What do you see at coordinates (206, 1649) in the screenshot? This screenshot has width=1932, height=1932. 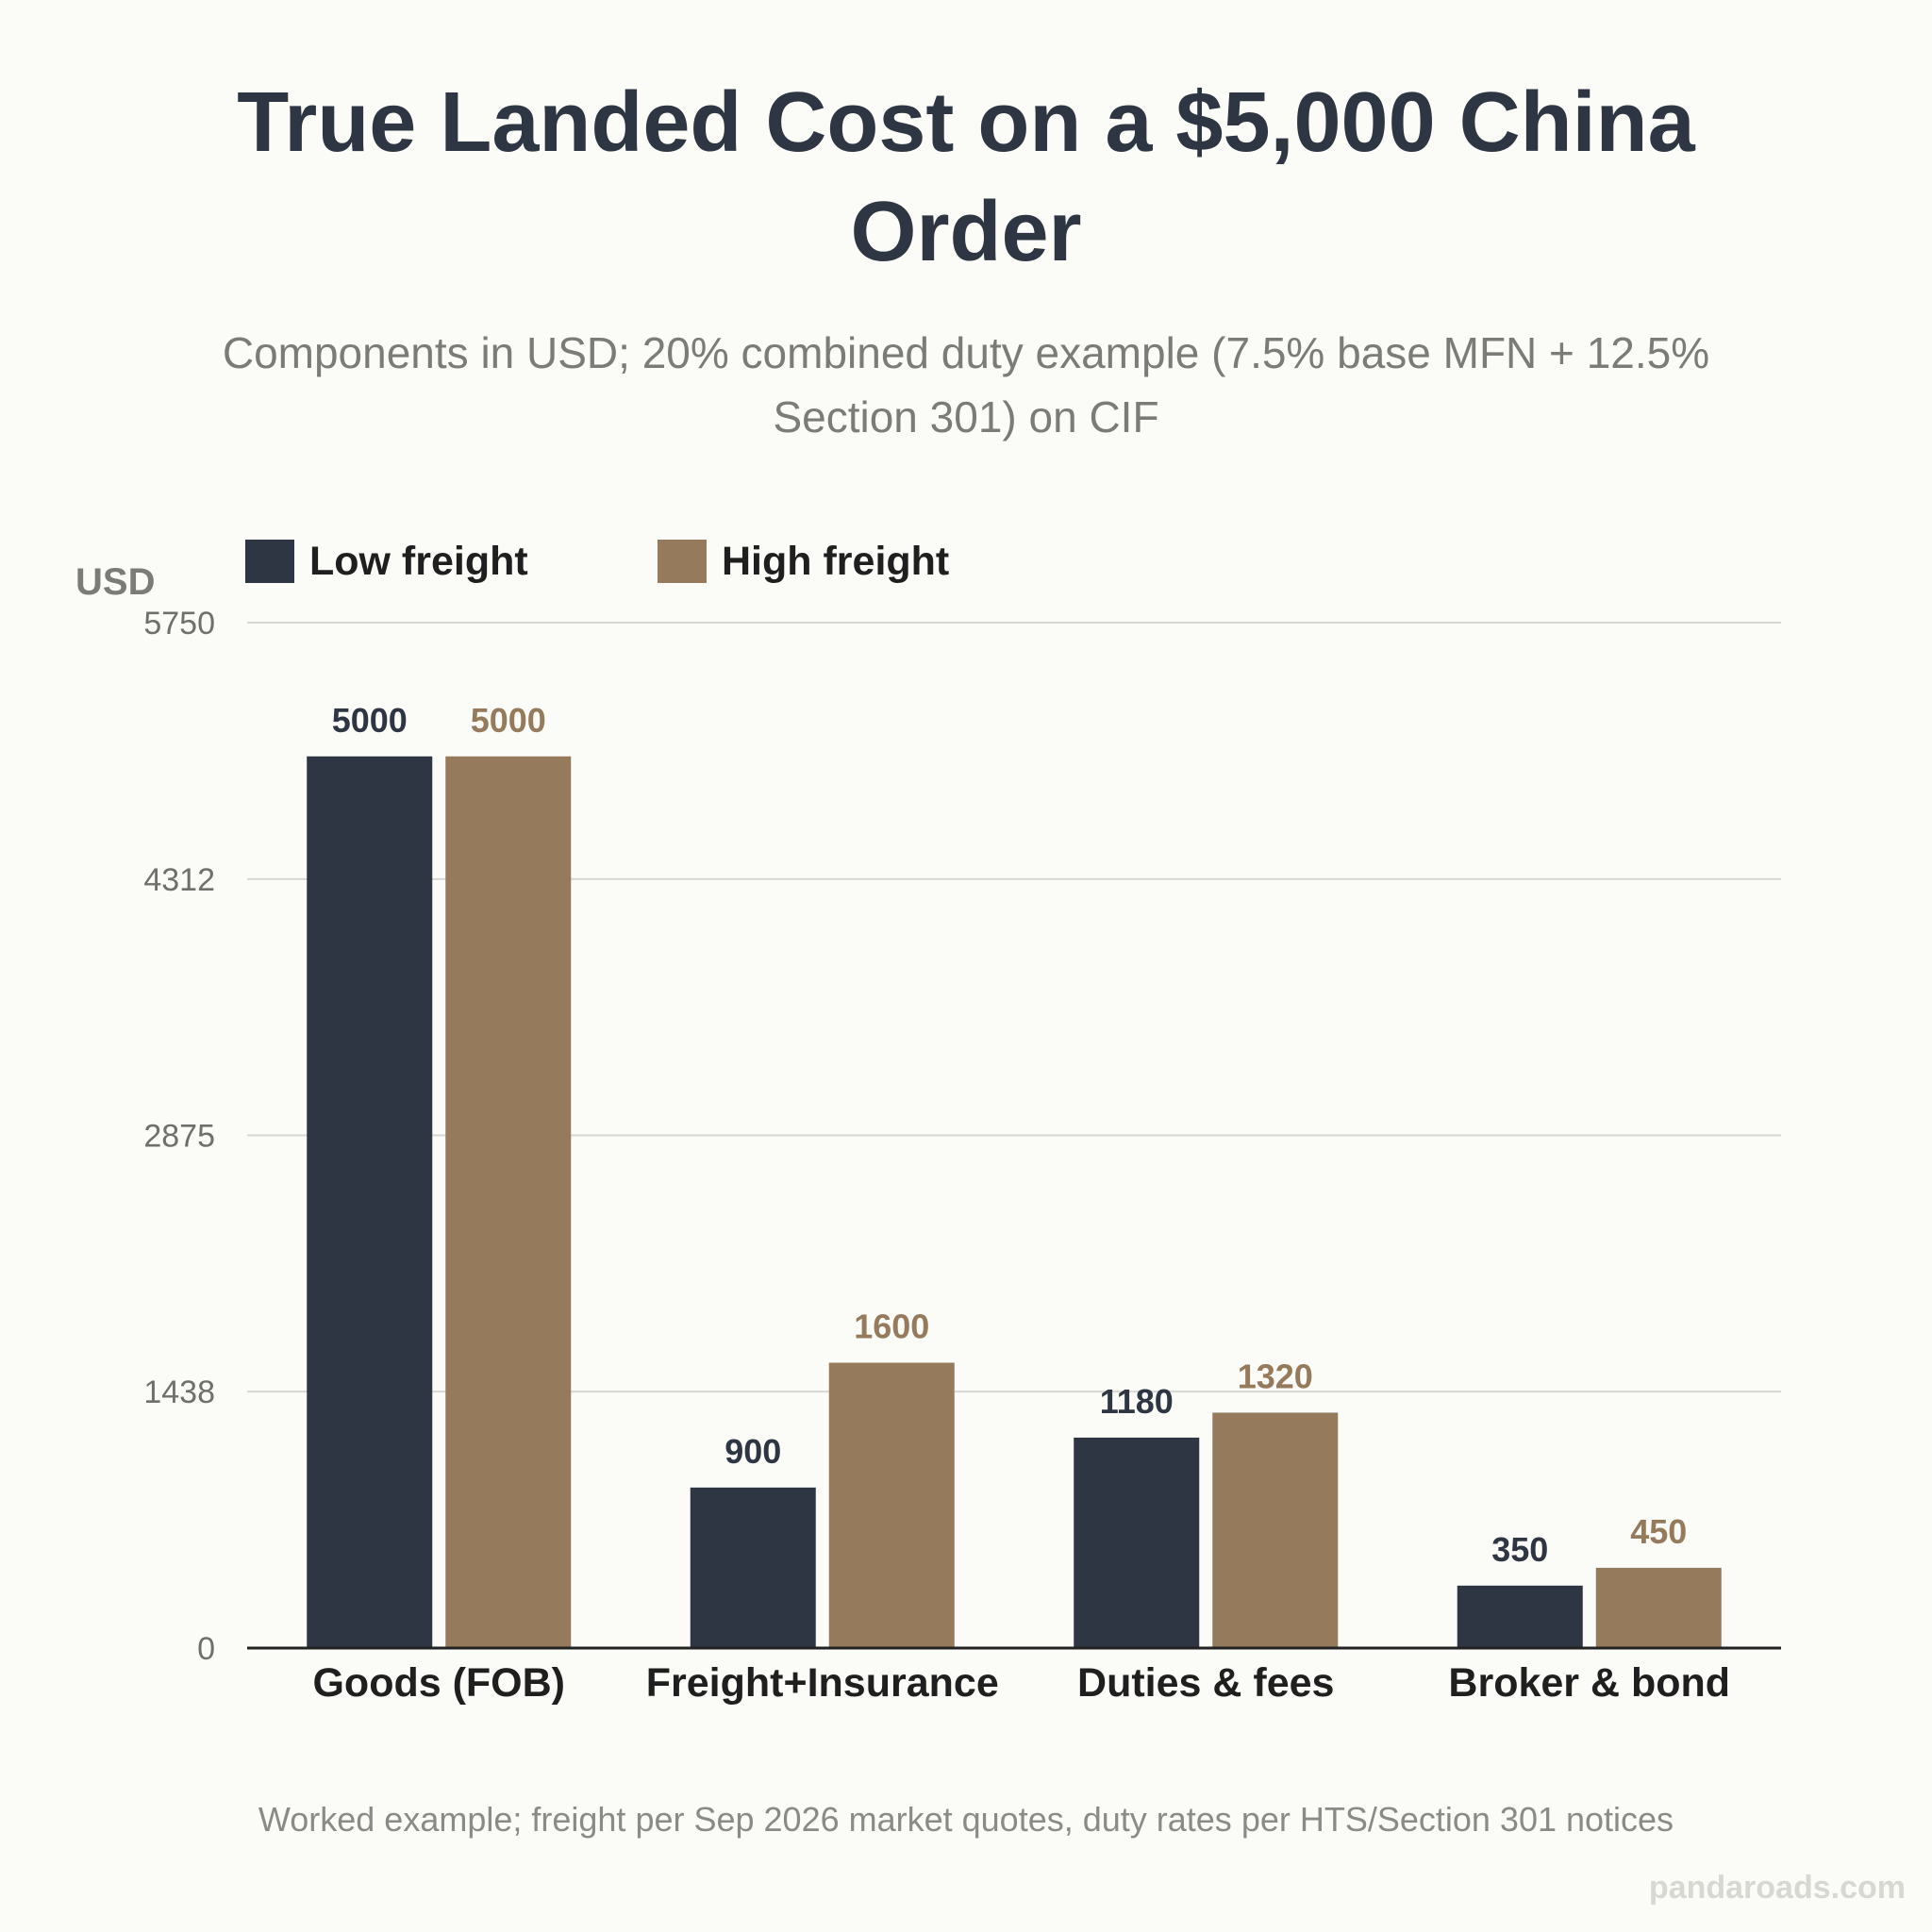 I see `y-tick-label: 0` at bounding box center [206, 1649].